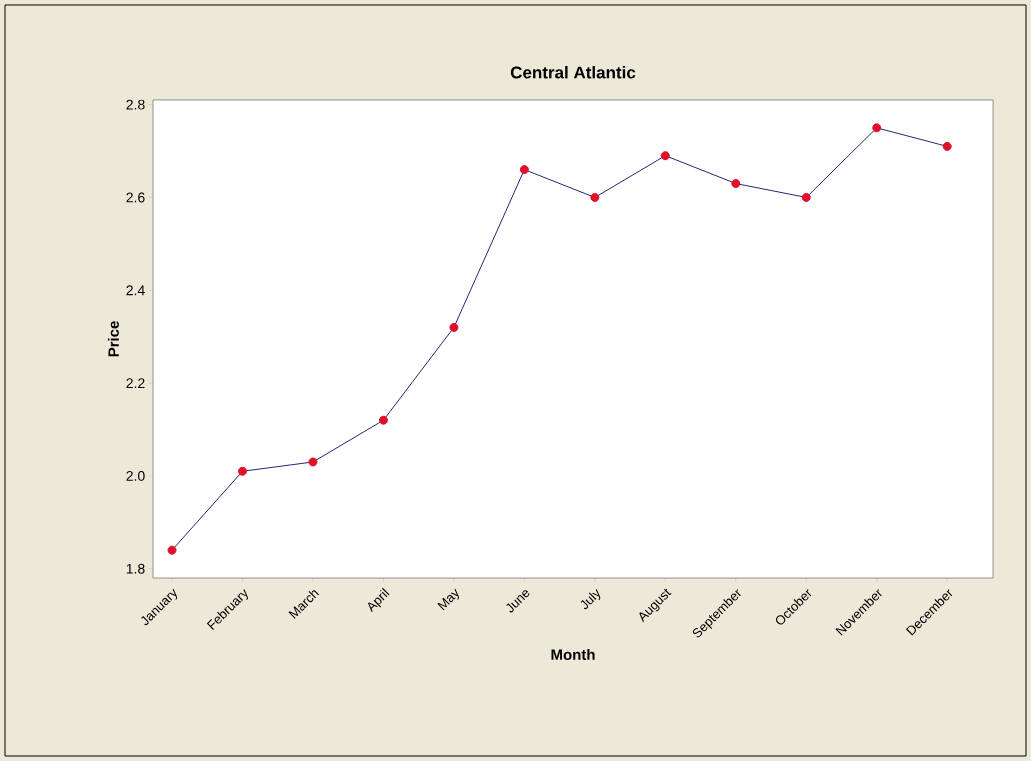 The image size is (1031, 761). Describe the element at coordinates (448, 599) in the screenshot. I see `x-tick-label: May` at that location.